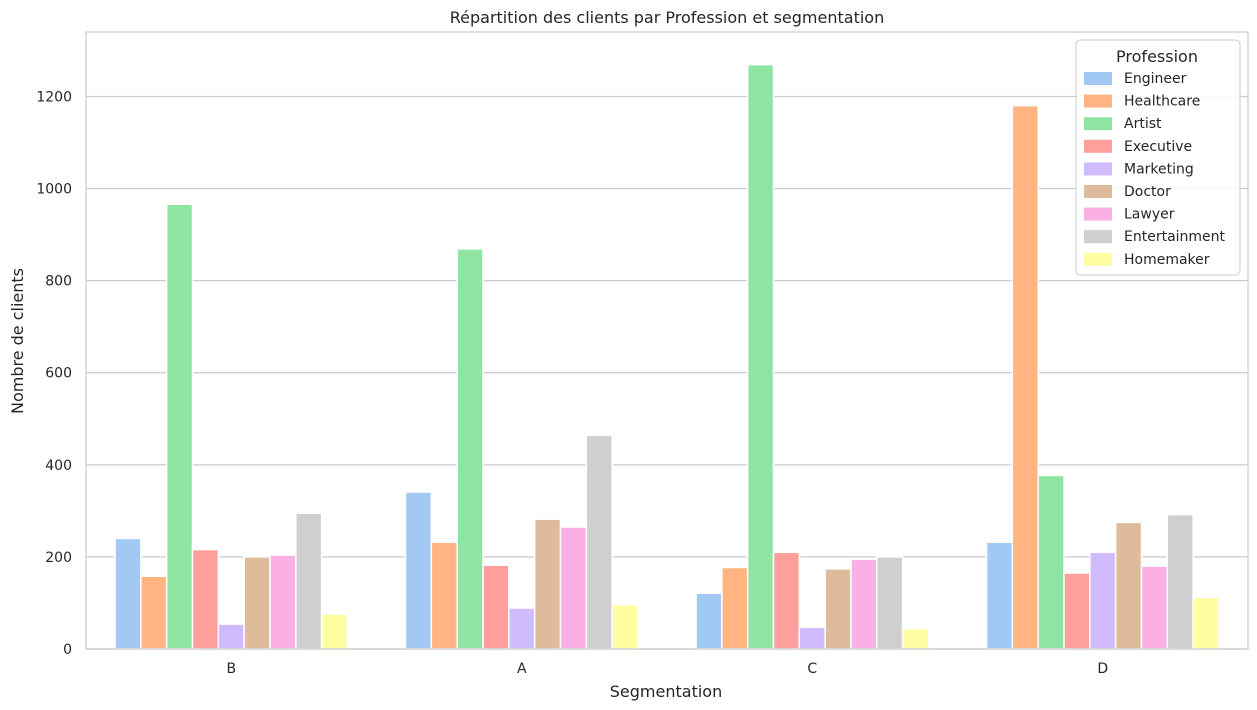 The width and height of the screenshot is (1257, 710). Describe the element at coordinates (444, 595) in the screenshot. I see `bar-A-healthcare` at that location.